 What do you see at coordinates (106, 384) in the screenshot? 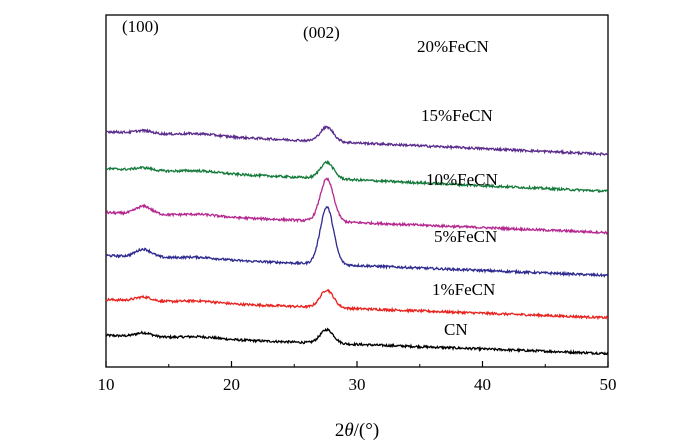
I see `x-tick-label-10: 10` at bounding box center [106, 384].